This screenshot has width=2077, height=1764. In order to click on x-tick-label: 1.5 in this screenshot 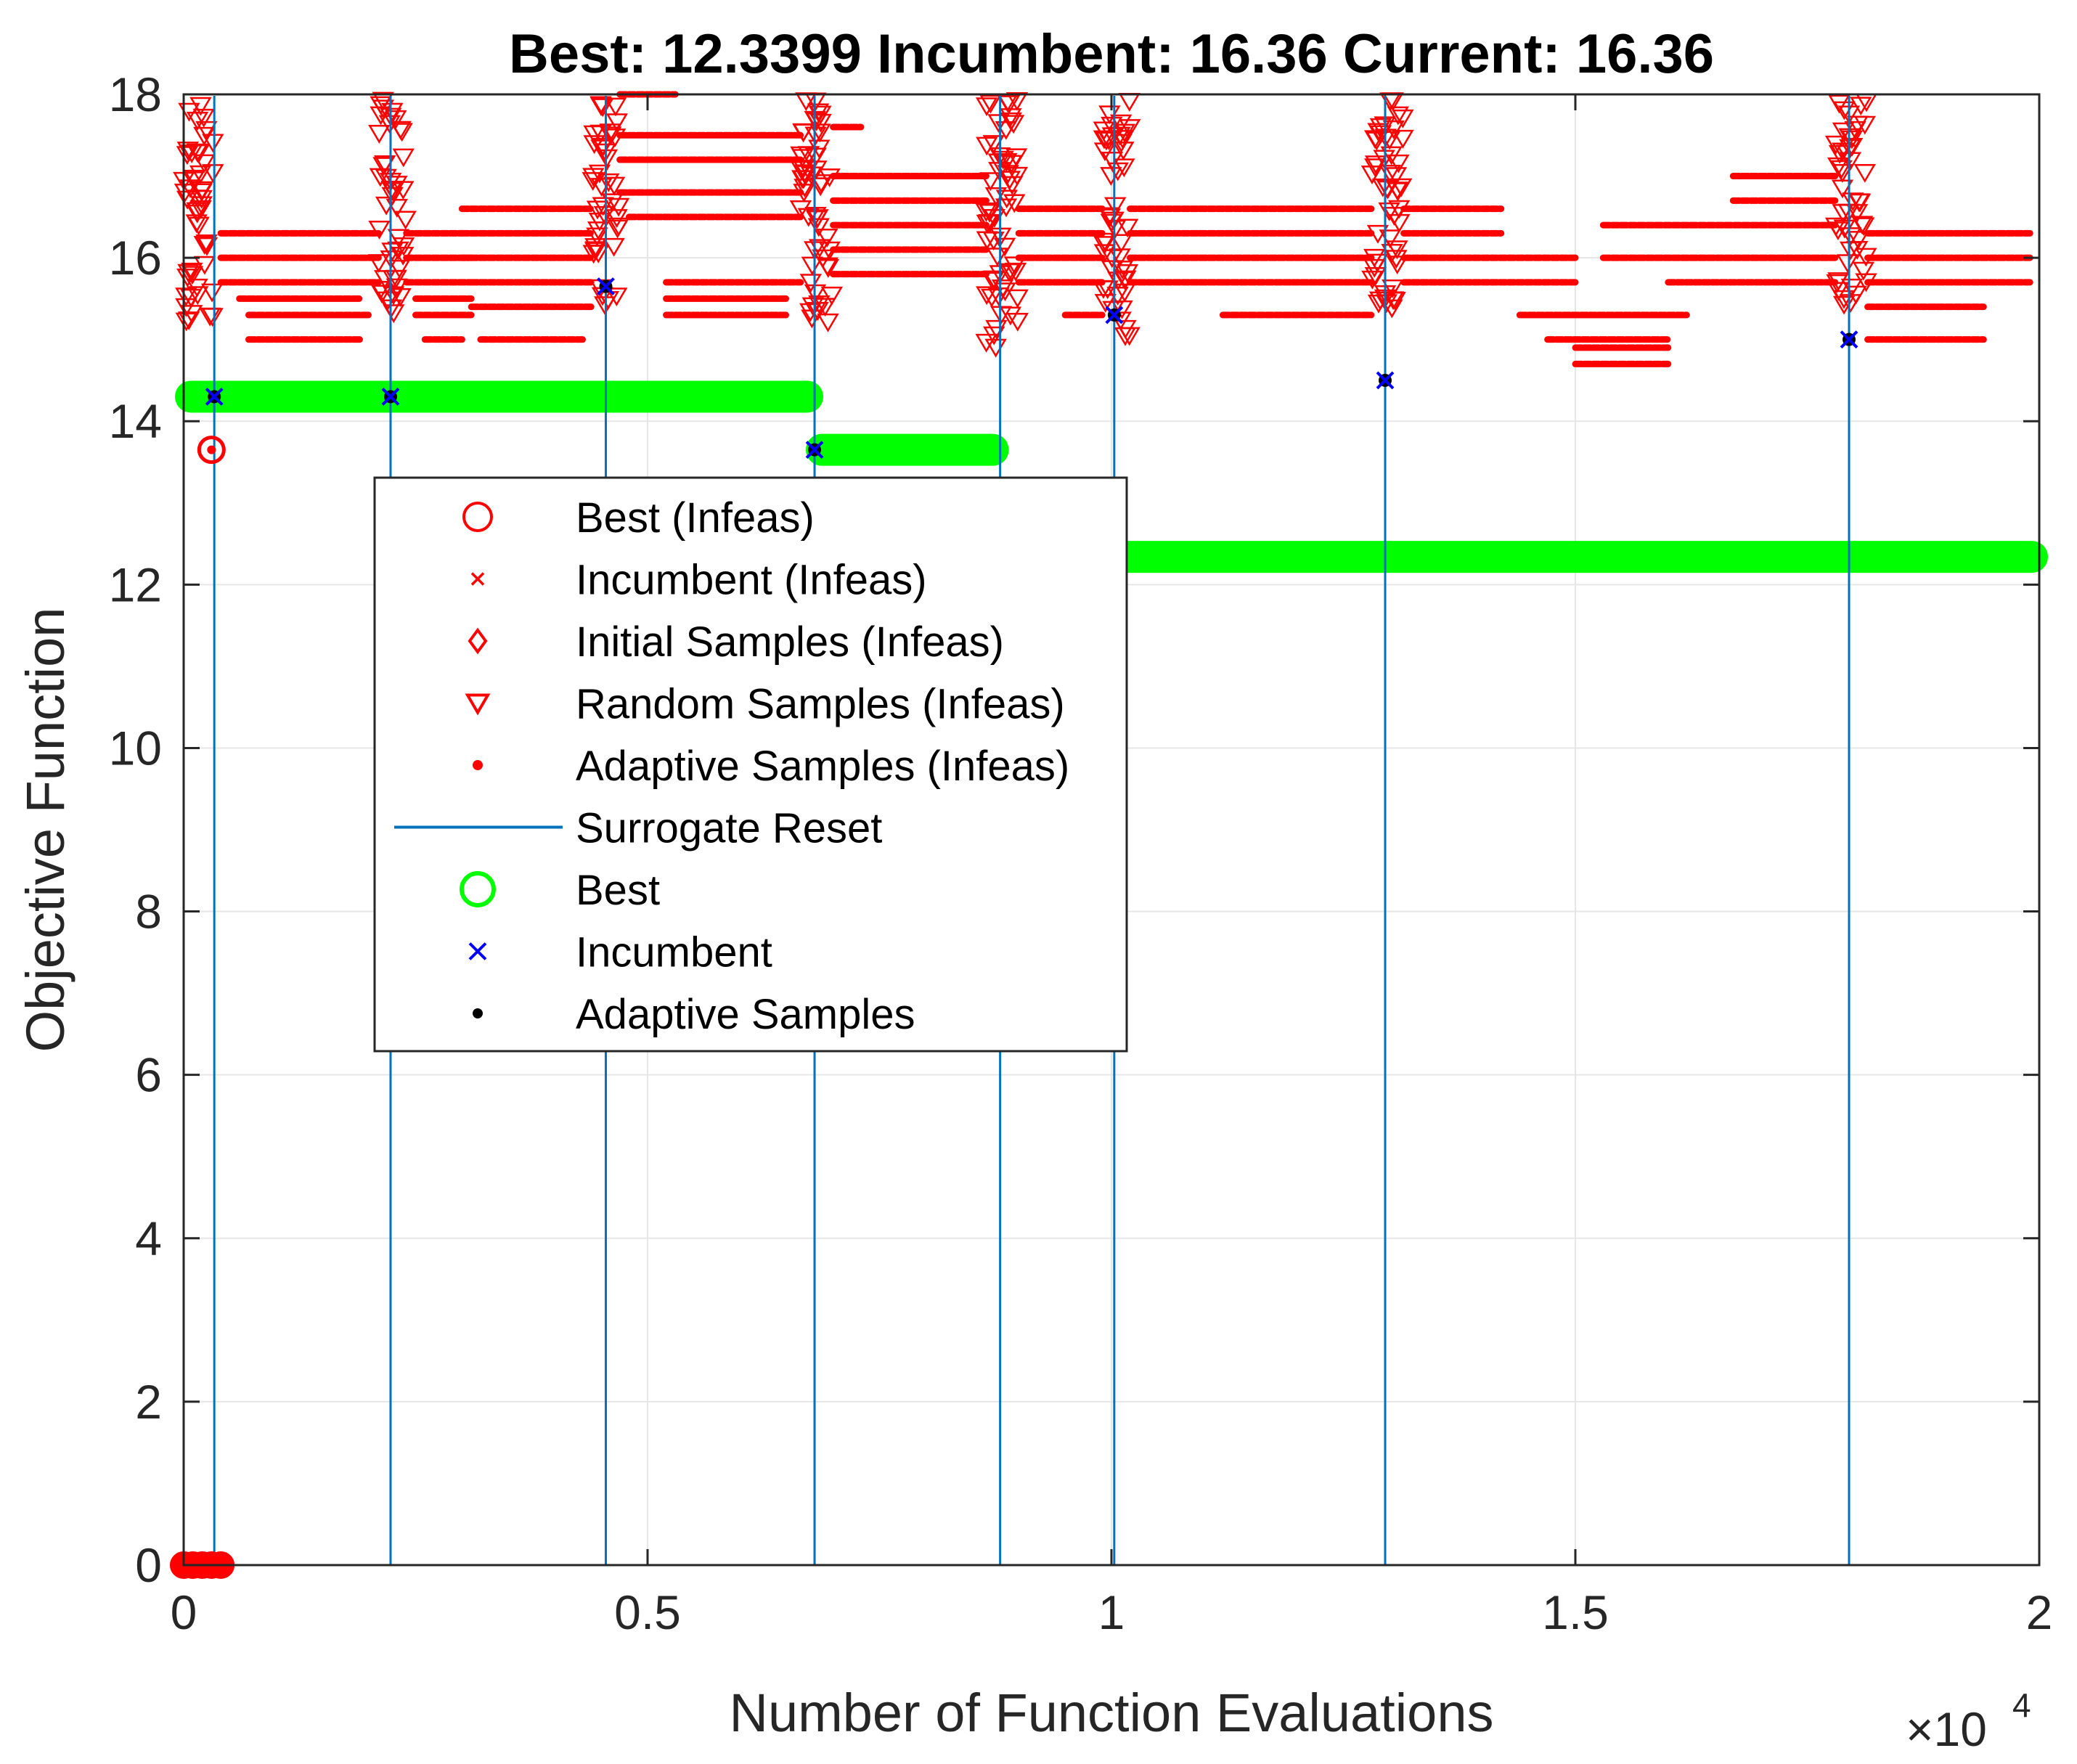, I will do `click(1575, 1612)`.